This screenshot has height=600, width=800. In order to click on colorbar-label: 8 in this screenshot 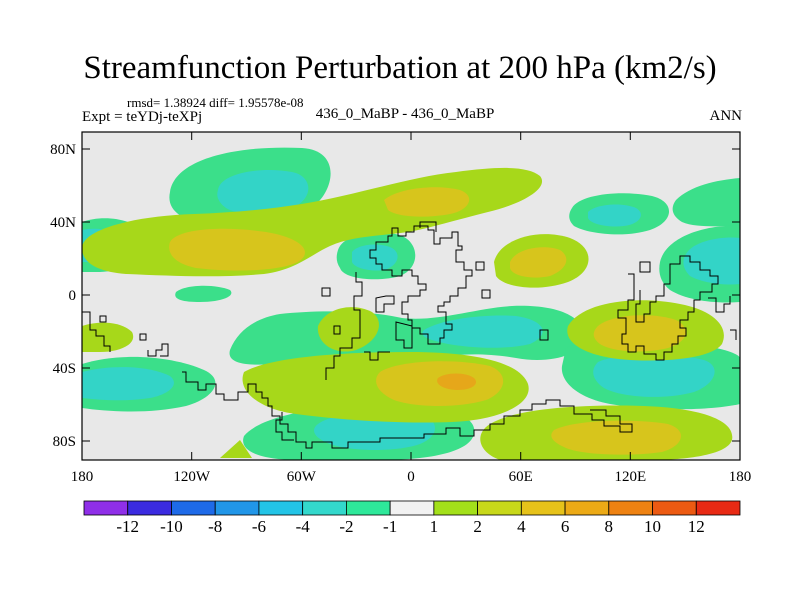, I will do `click(609, 526)`.